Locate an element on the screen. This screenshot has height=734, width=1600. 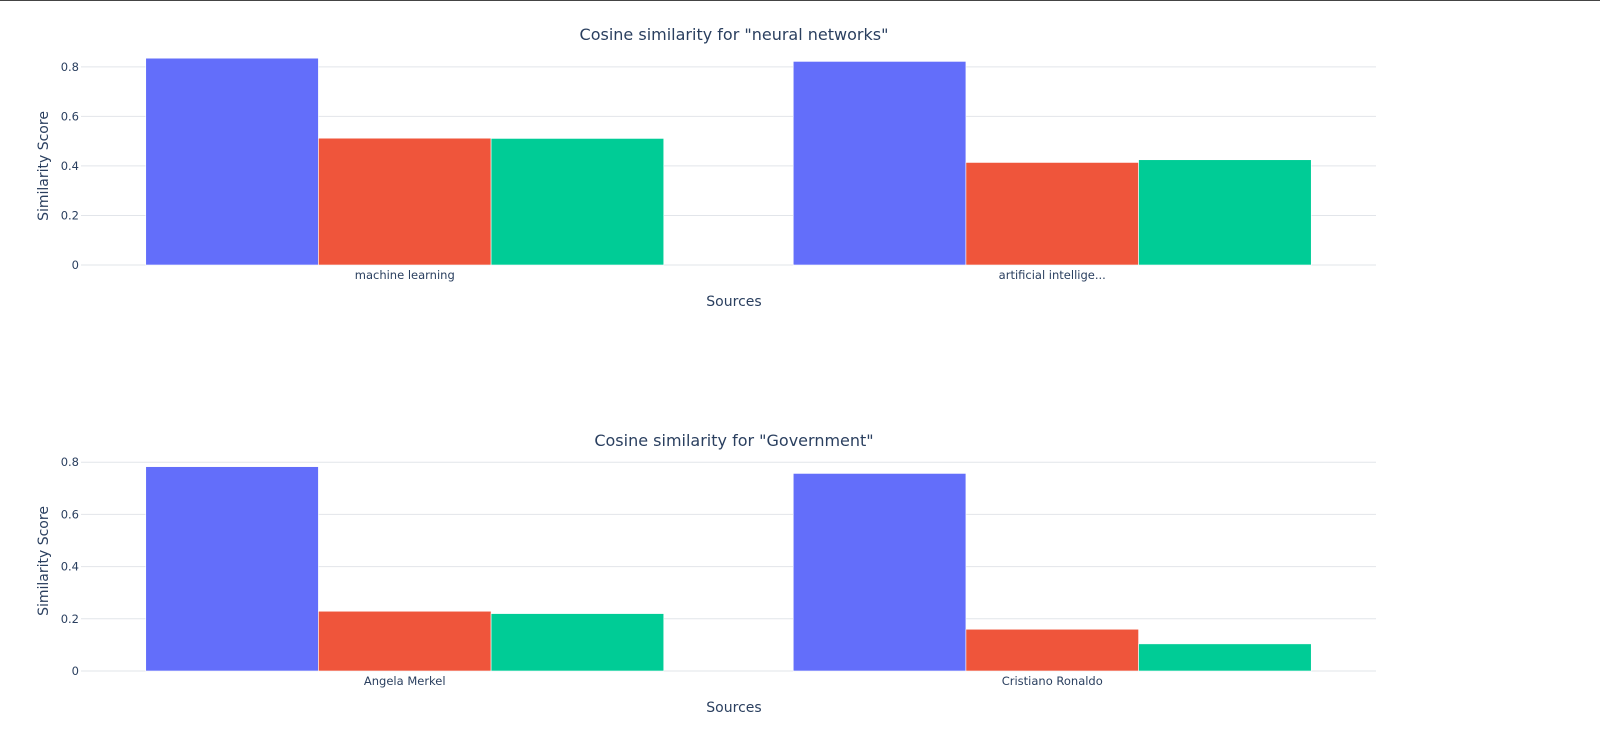
chart-title: Cosine similarity for "neural networks" is located at coordinates (734, 34).